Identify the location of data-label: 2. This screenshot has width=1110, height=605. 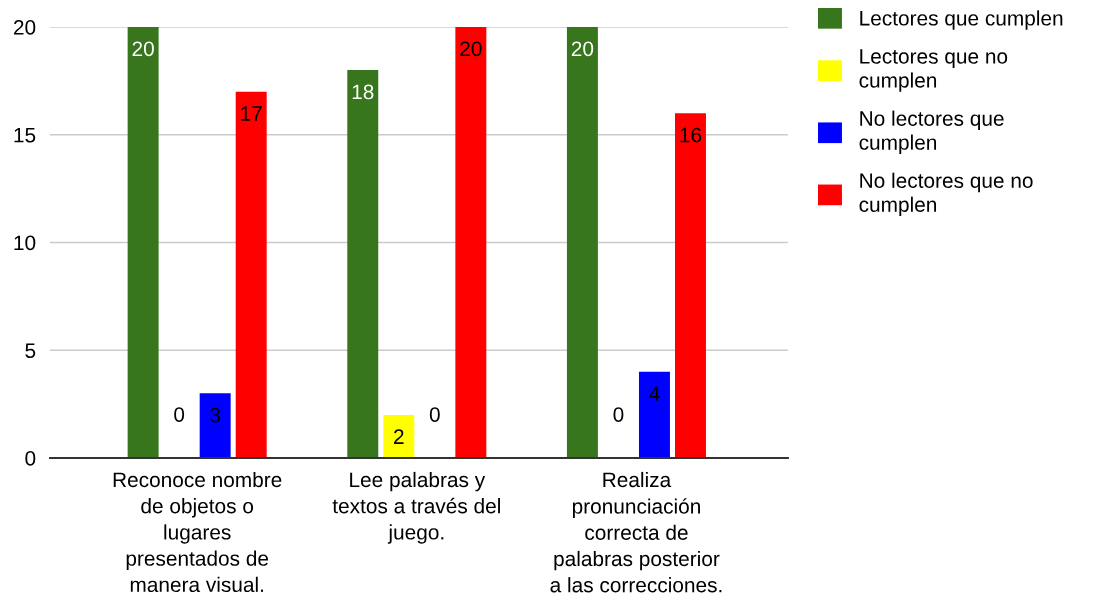
(399, 436).